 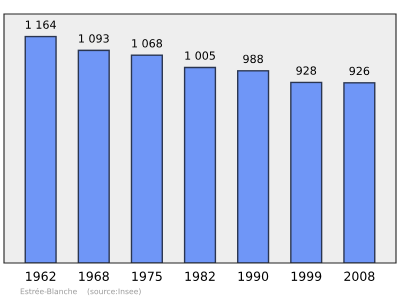 I want to click on data-label: 1 164, so click(x=41, y=24).